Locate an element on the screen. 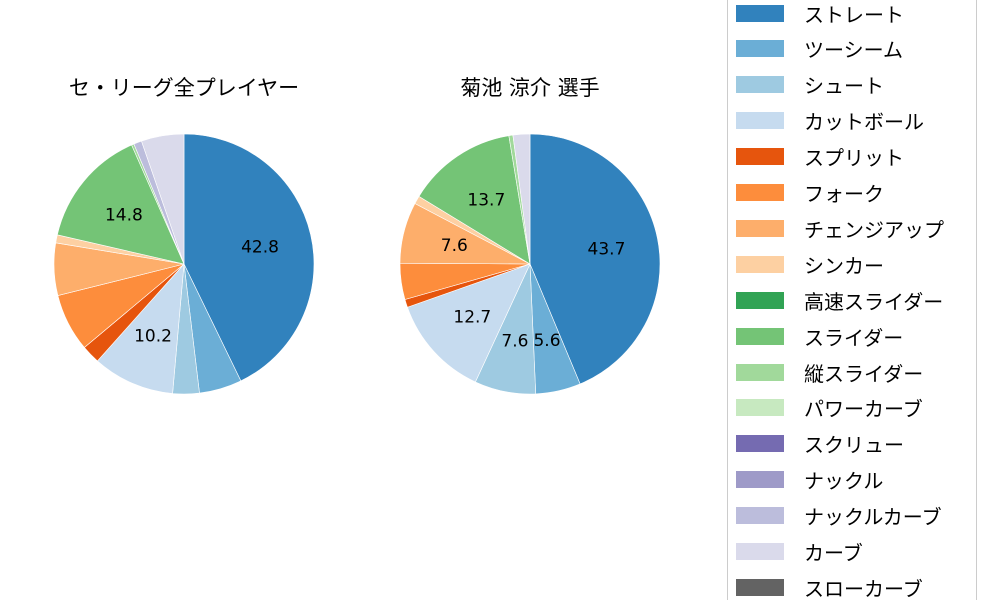 The width and height of the screenshot is (1000, 600). legend-item: フォーク is located at coordinates (810, 194).